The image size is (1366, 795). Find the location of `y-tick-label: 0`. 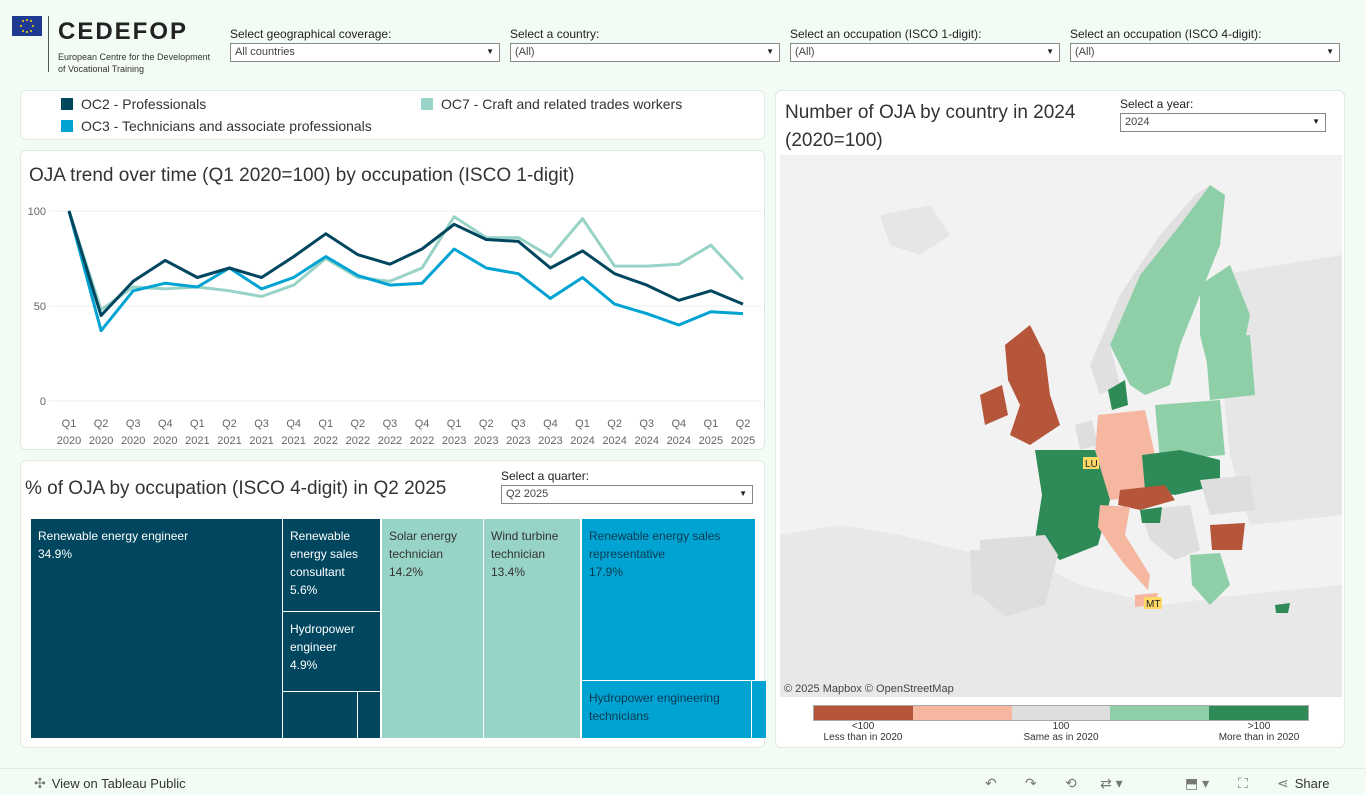

y-tick-label: 0 is located at coordinates (43, 402).